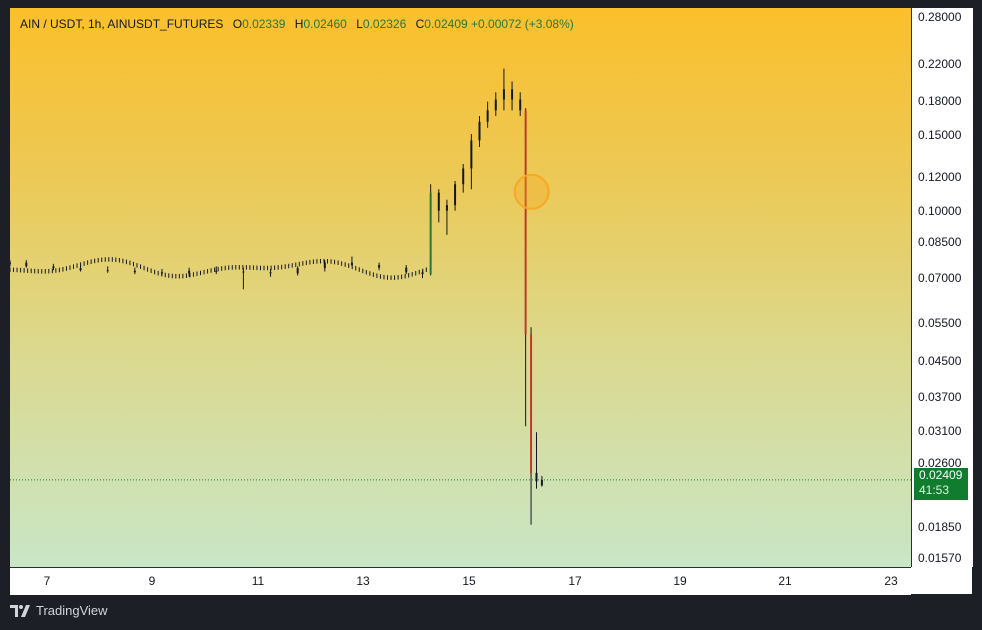 The image size is (982, 630). I want to click on price-tick: 0.01570, so click(940, 558).